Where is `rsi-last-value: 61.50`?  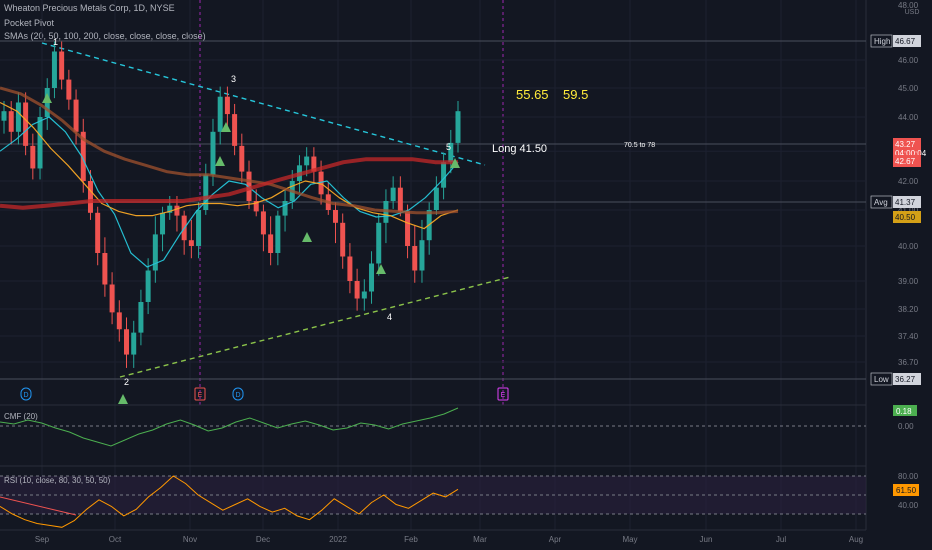 rsi-last-value: 61.50 is located at coordinates (906, 490).